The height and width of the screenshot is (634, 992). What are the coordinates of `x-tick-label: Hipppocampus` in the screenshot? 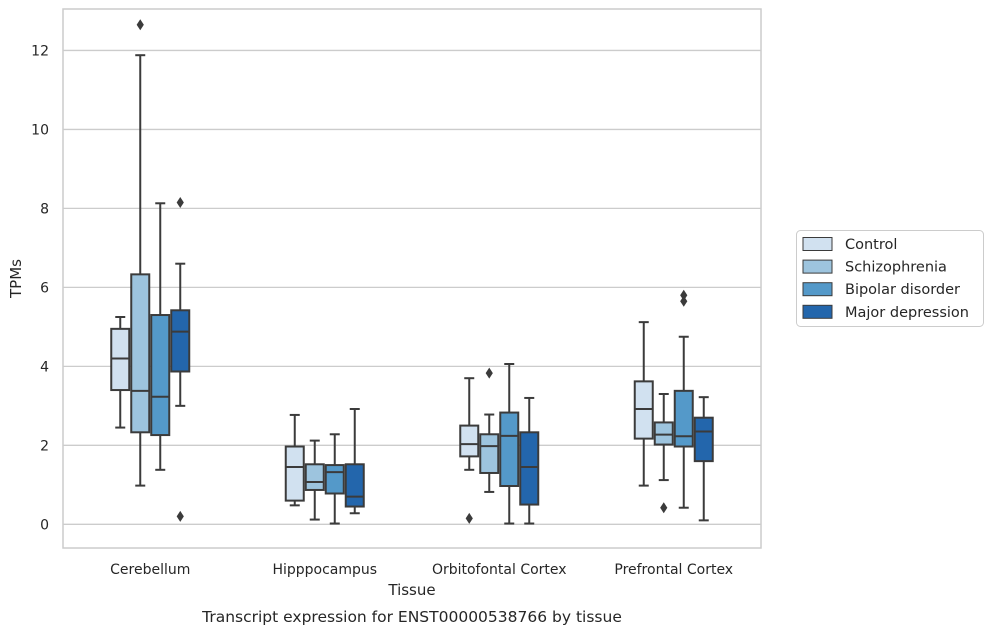 It's located at (324, 570).